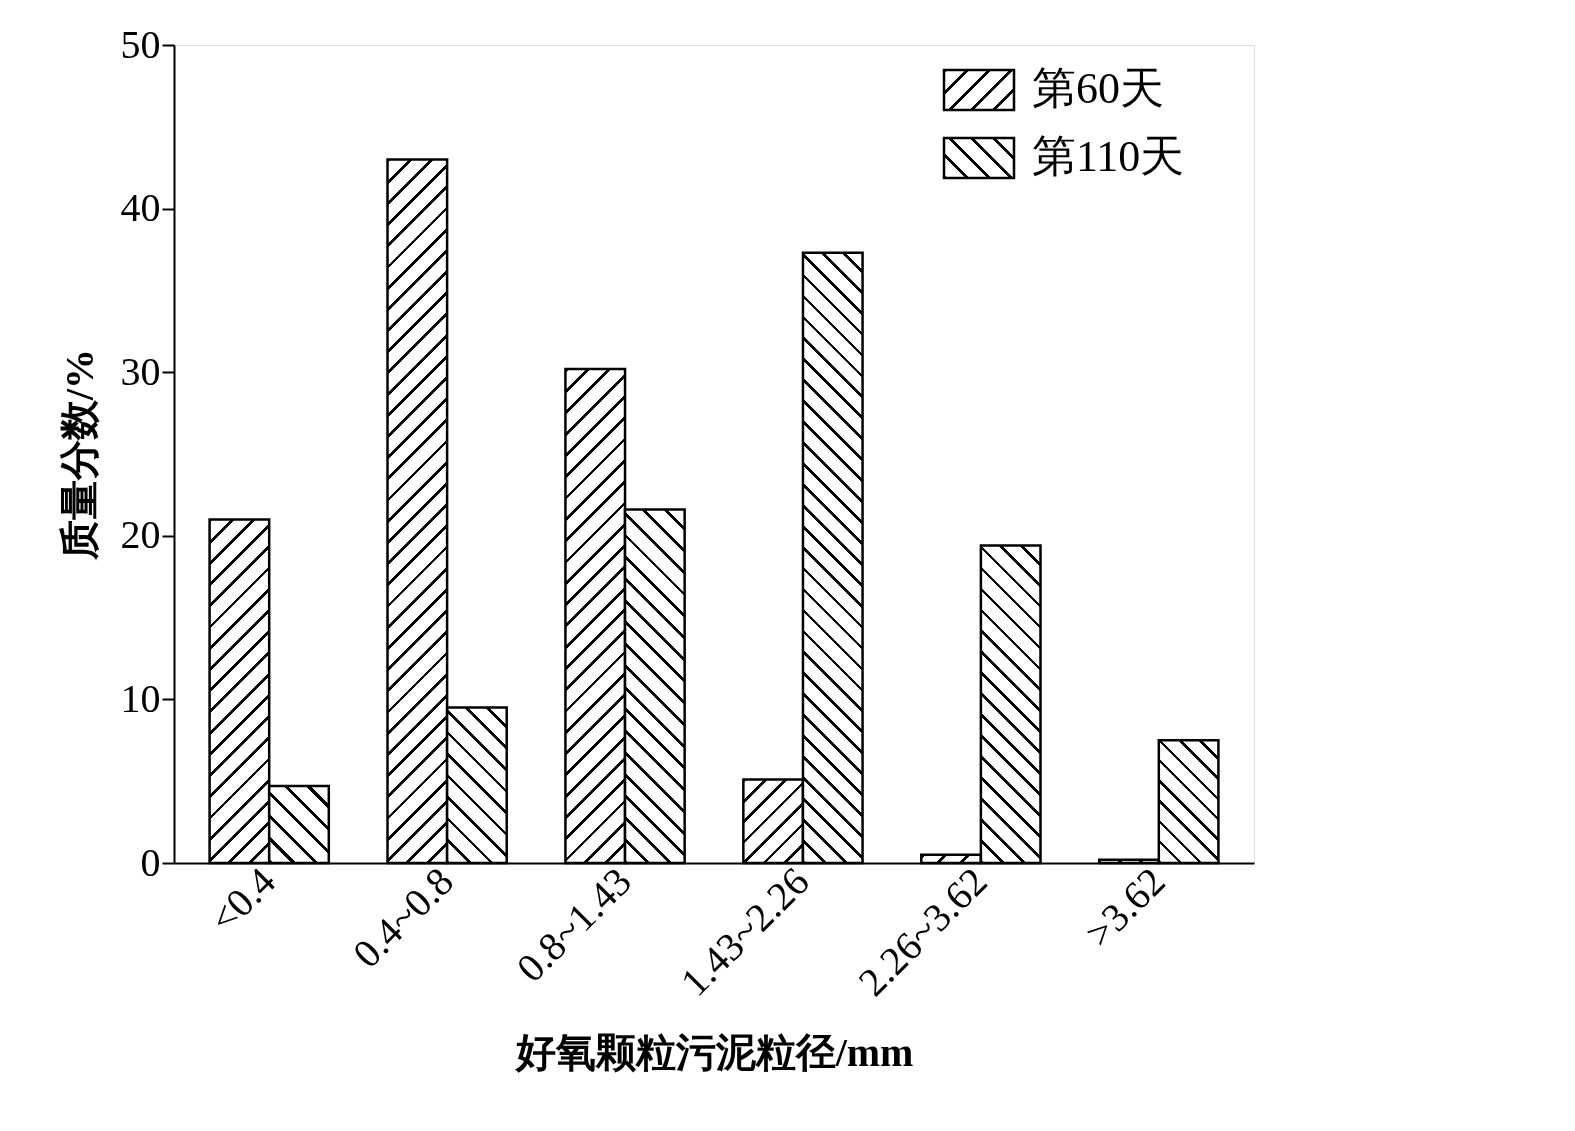  What do you see at coordinates (140, 208) in the screenshot?
I see `y-tick-label: 40` at bounding box center [140, 208].